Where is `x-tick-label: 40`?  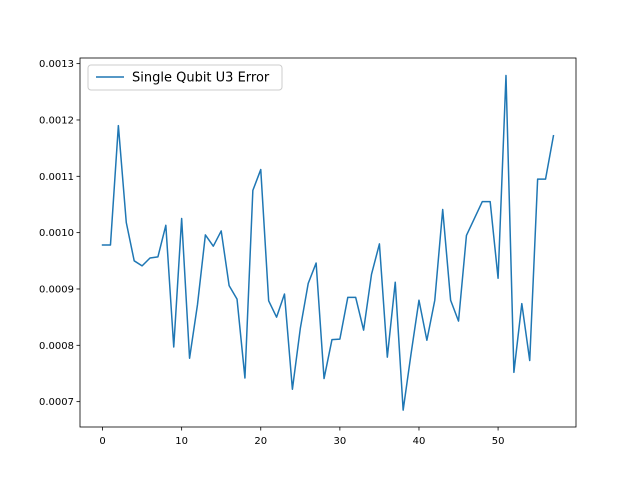
x-tick-label: 40 is located at coordinates (419, 441).